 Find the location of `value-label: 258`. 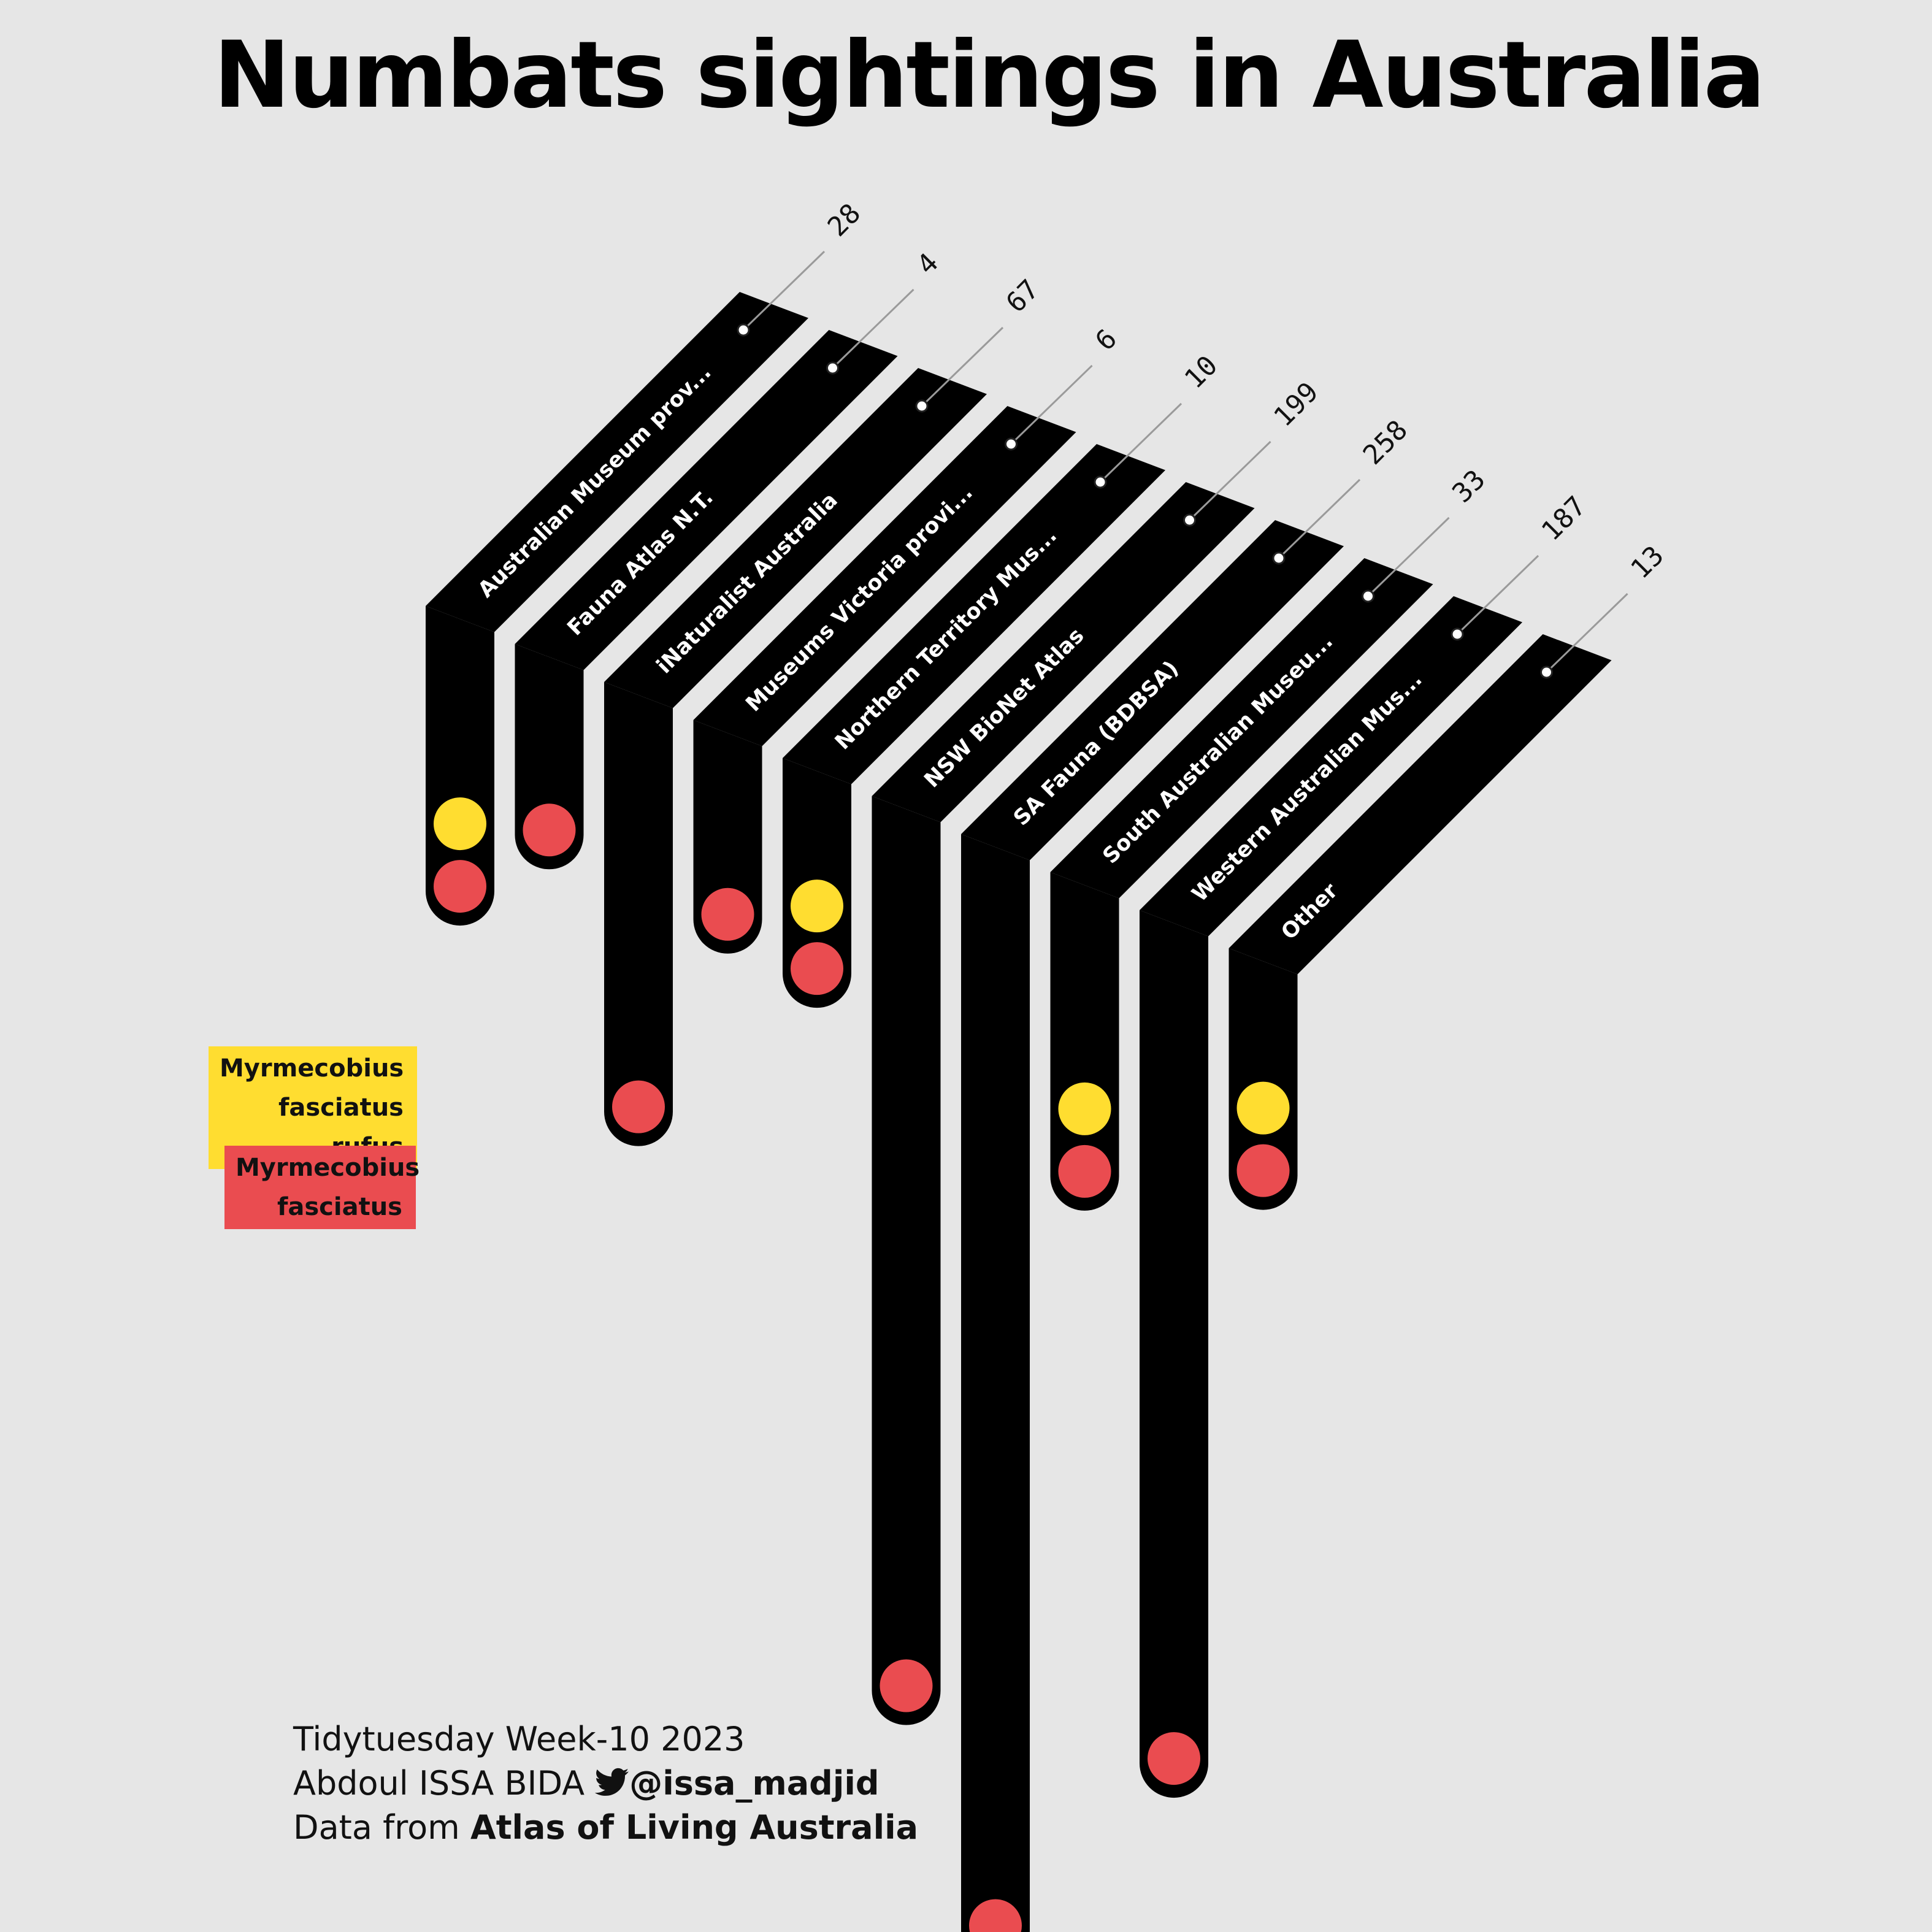

value-label: 258 is located at coordinates (1385, 443).